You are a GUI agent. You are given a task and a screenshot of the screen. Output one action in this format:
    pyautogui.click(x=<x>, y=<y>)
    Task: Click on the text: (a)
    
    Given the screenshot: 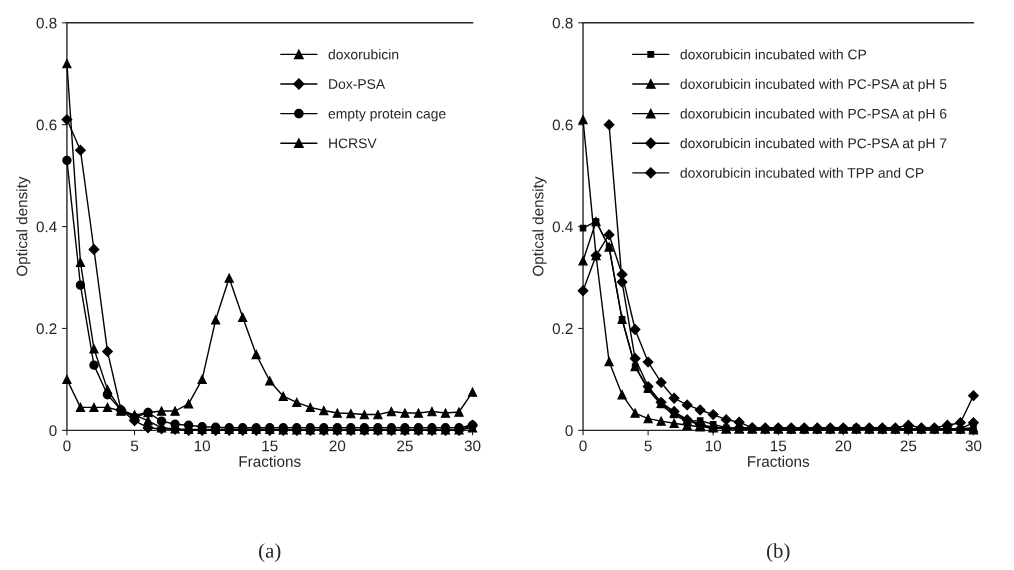 What is the action you would take?
    pyautogui.click(x=270, y=553)
    